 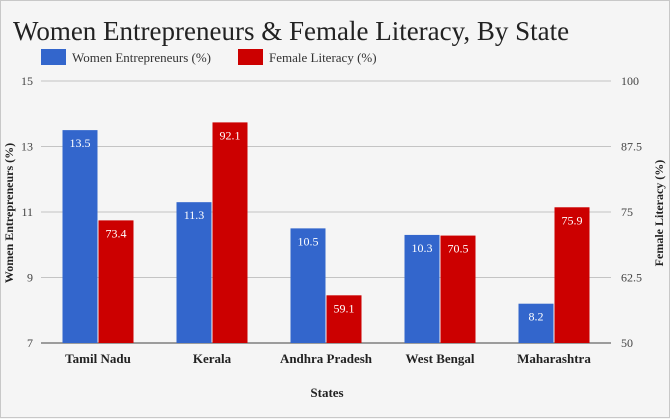 I want to click on bar-value-label: 73.4, so click(x=116, y=233).